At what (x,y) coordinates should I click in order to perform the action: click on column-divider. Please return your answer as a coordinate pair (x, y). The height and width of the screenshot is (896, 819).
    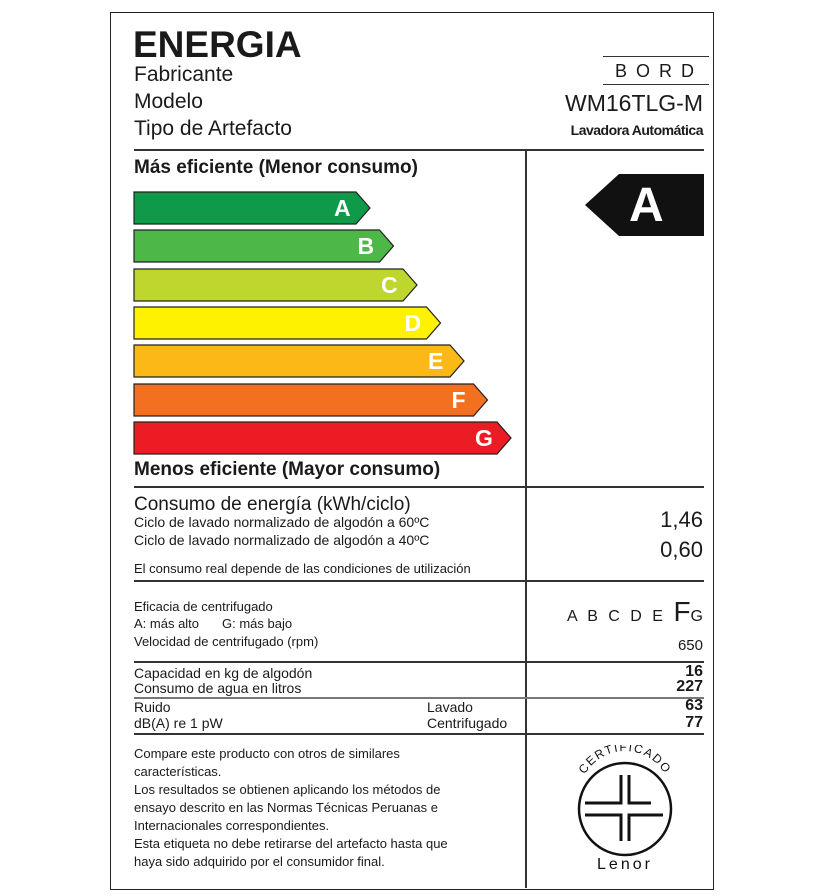
    Looking at the image, I should click on (526, 518).